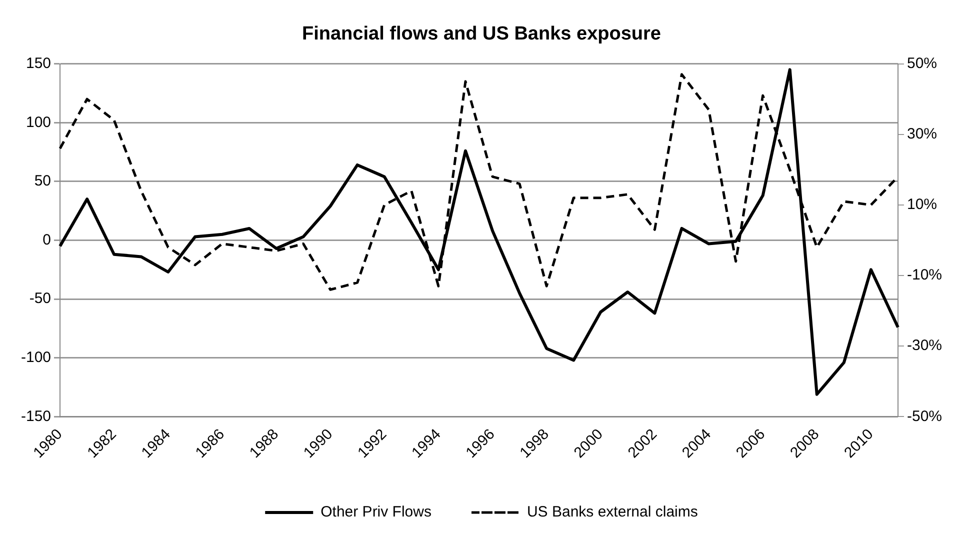 Image resolution: width=963 pixels, height=543 pixels. I want to click on legend-label: Other Priv Flows, so click(376, 512).